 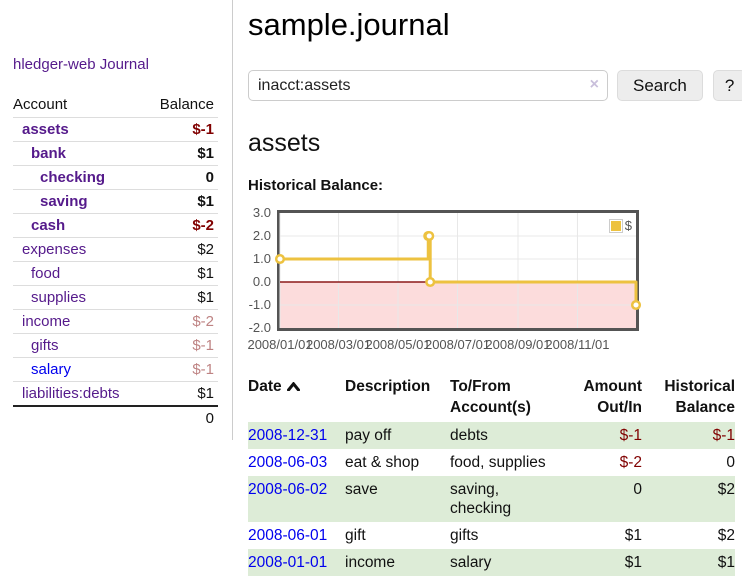 What do you see at coordinates (284, 143) in the screenshot?
I see `account-heading: assets` at bounding box center [284, 143].